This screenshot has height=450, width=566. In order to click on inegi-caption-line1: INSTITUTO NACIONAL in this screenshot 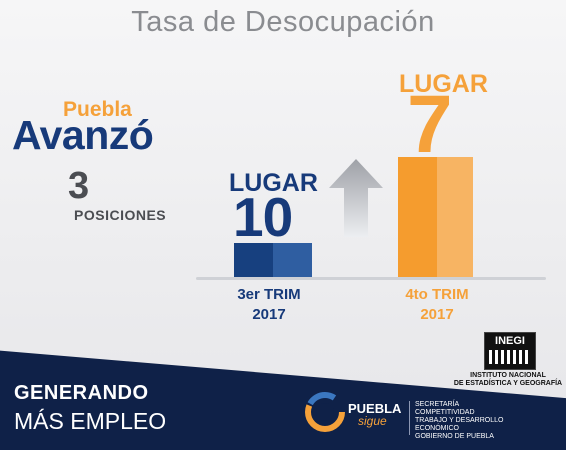, I will do `click(508, 375)`.